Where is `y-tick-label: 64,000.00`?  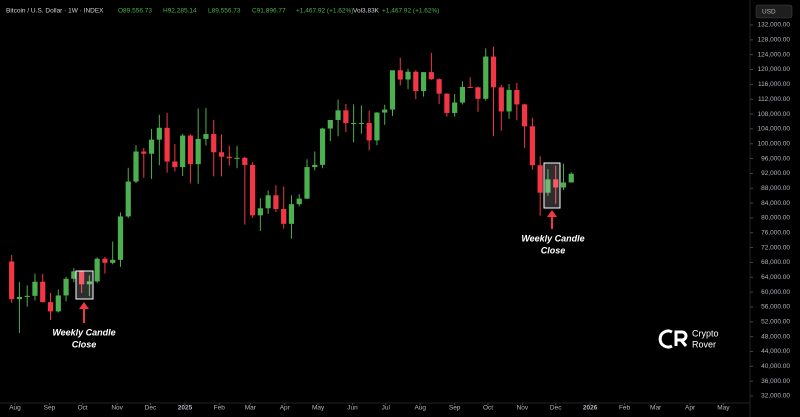 y-tick-label: 64,000.00 is located at coordinates (775, 277).